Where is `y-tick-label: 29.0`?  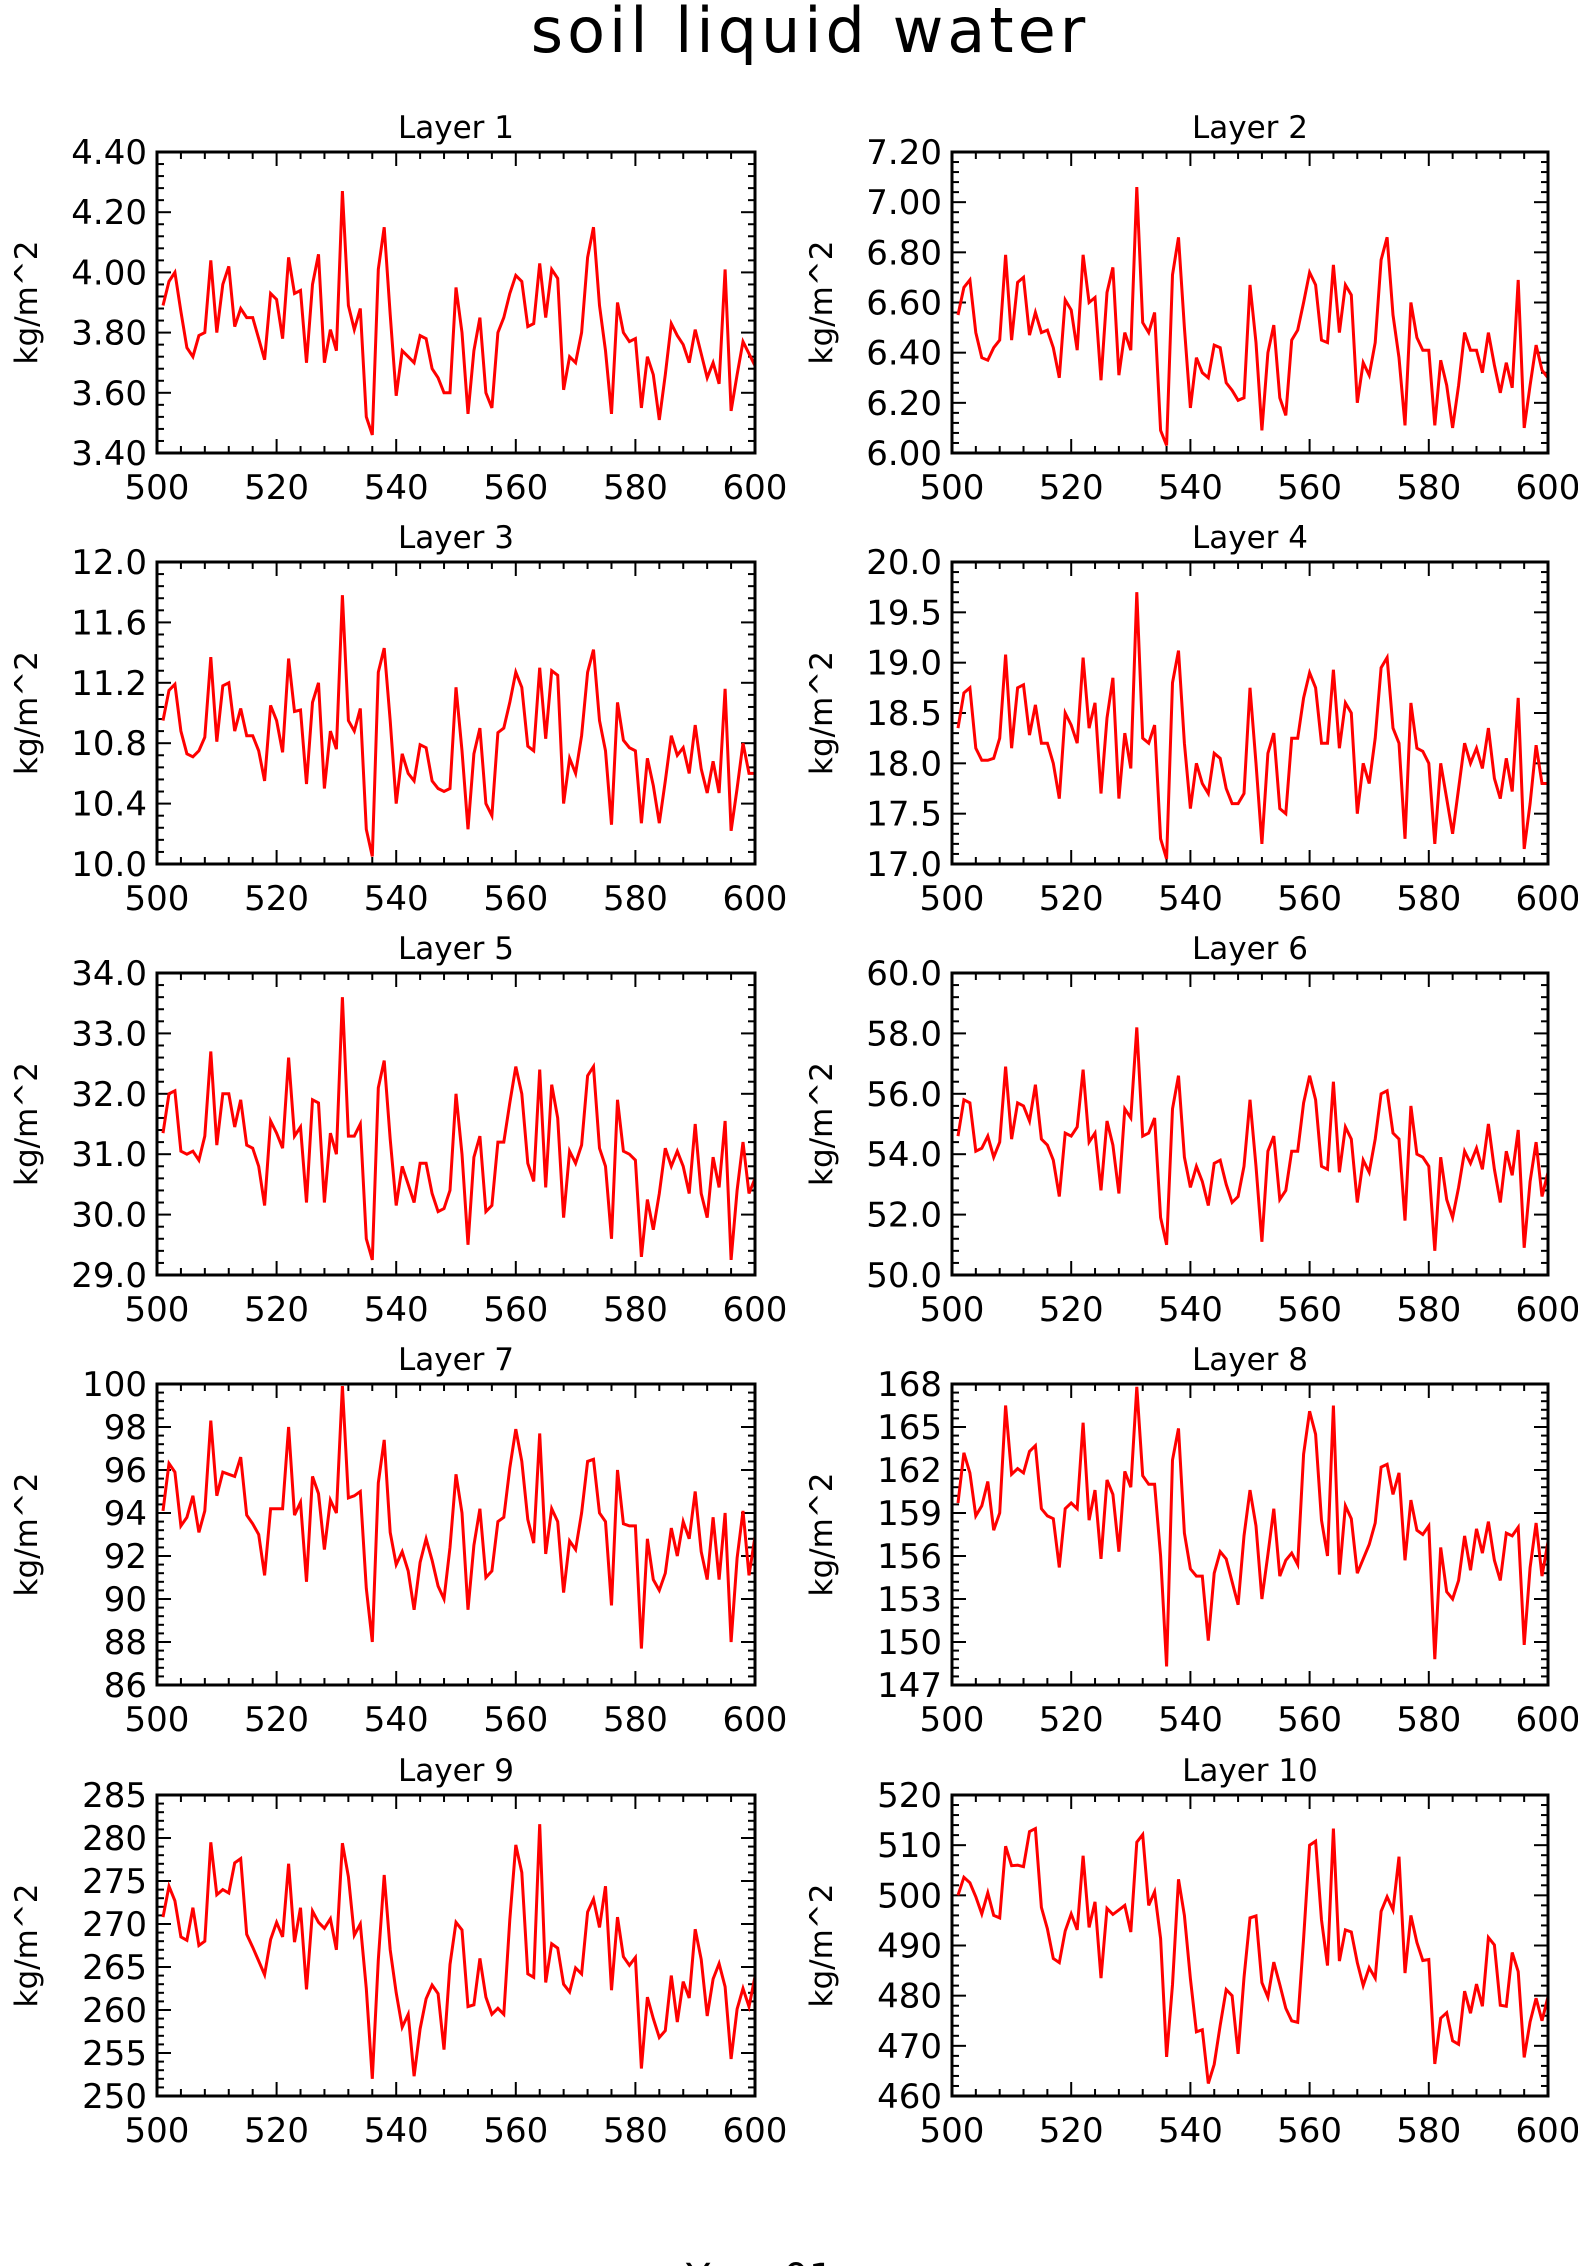
y-tick-label: 29.0 is located at coordinates (109, 1276).